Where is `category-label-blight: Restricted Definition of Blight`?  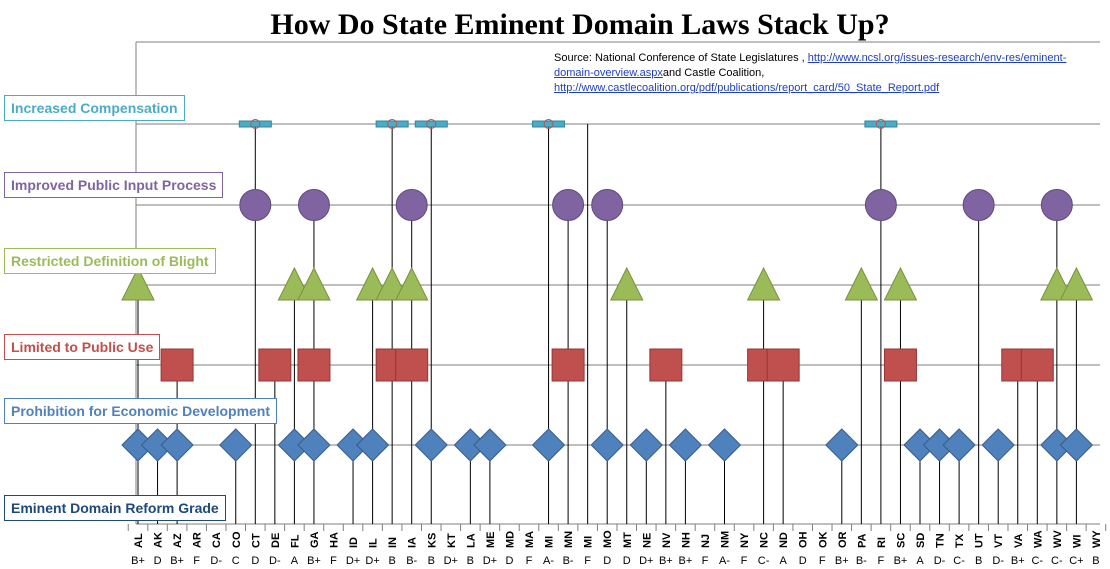
category-label-blight: Restricted Definition of Blight is located at coordinates (110, 261).